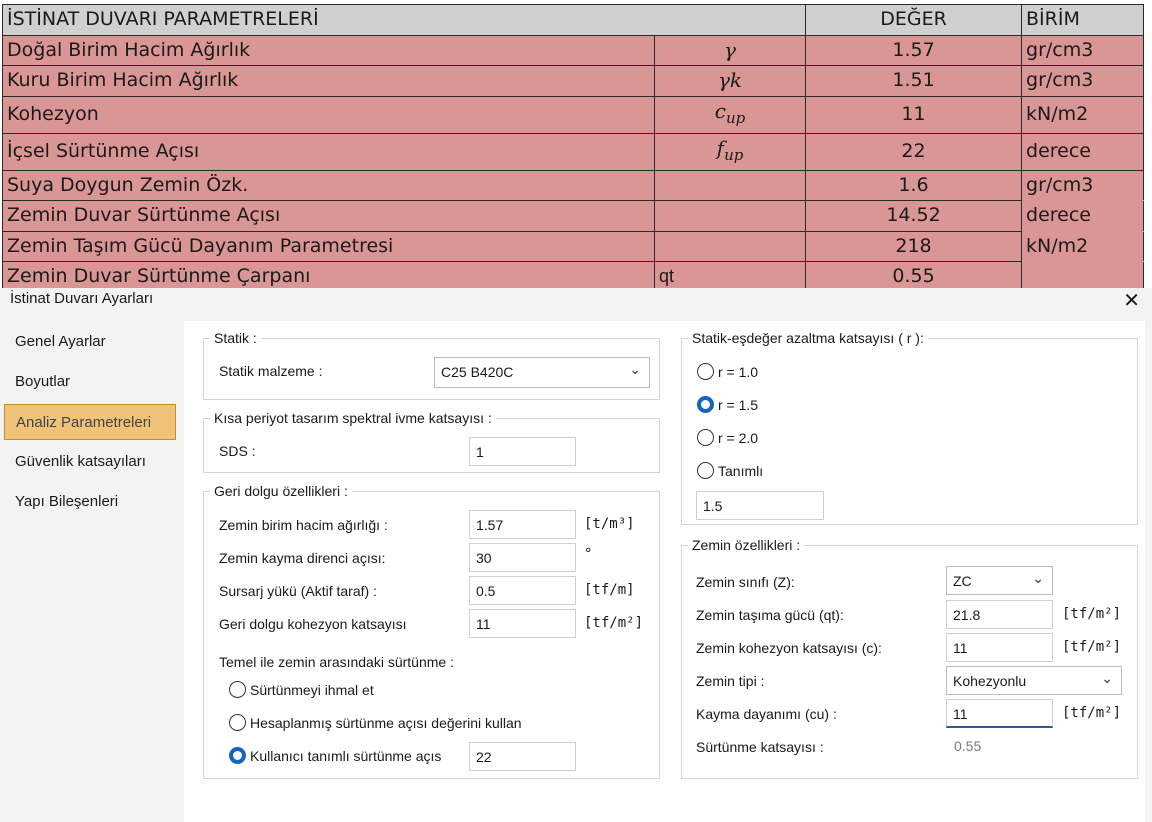 This screenshot has width=1152, height=822. Describe the element at coordinates (730, 50) in the screenshot. I see `row-symbol: γ` at that location.